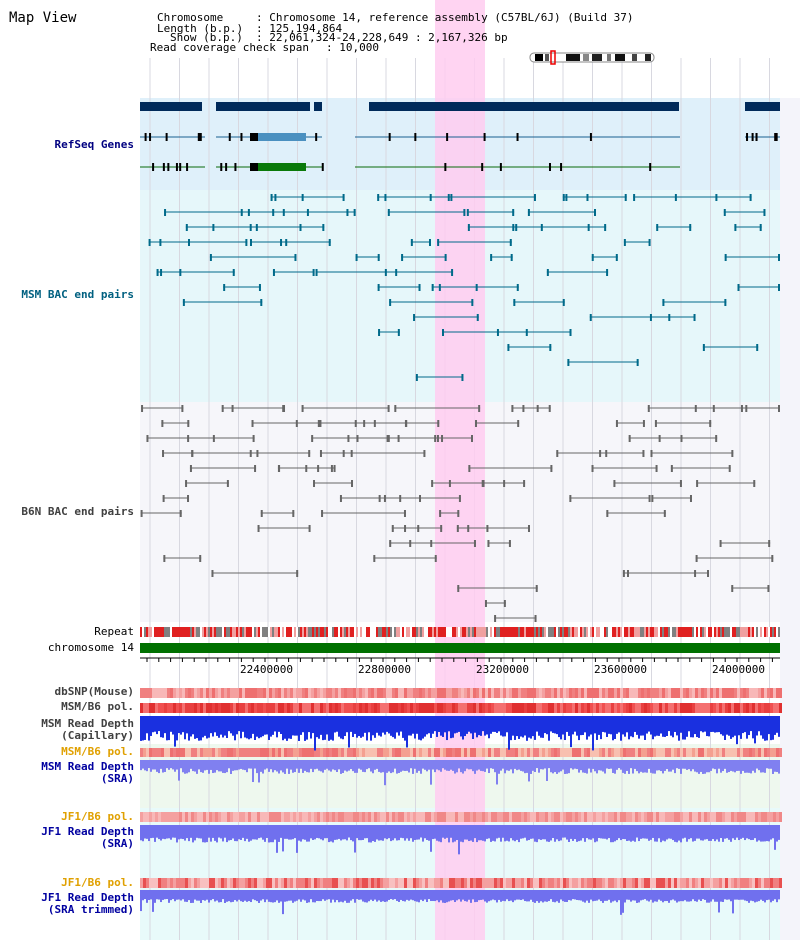 The image size is (800, 940). What do you see at coordinates (97, 816) in the screenshot?
I see `track-label-jf1-b6-pol: JF1/B6 pol.` at bounding box center [97, 816].